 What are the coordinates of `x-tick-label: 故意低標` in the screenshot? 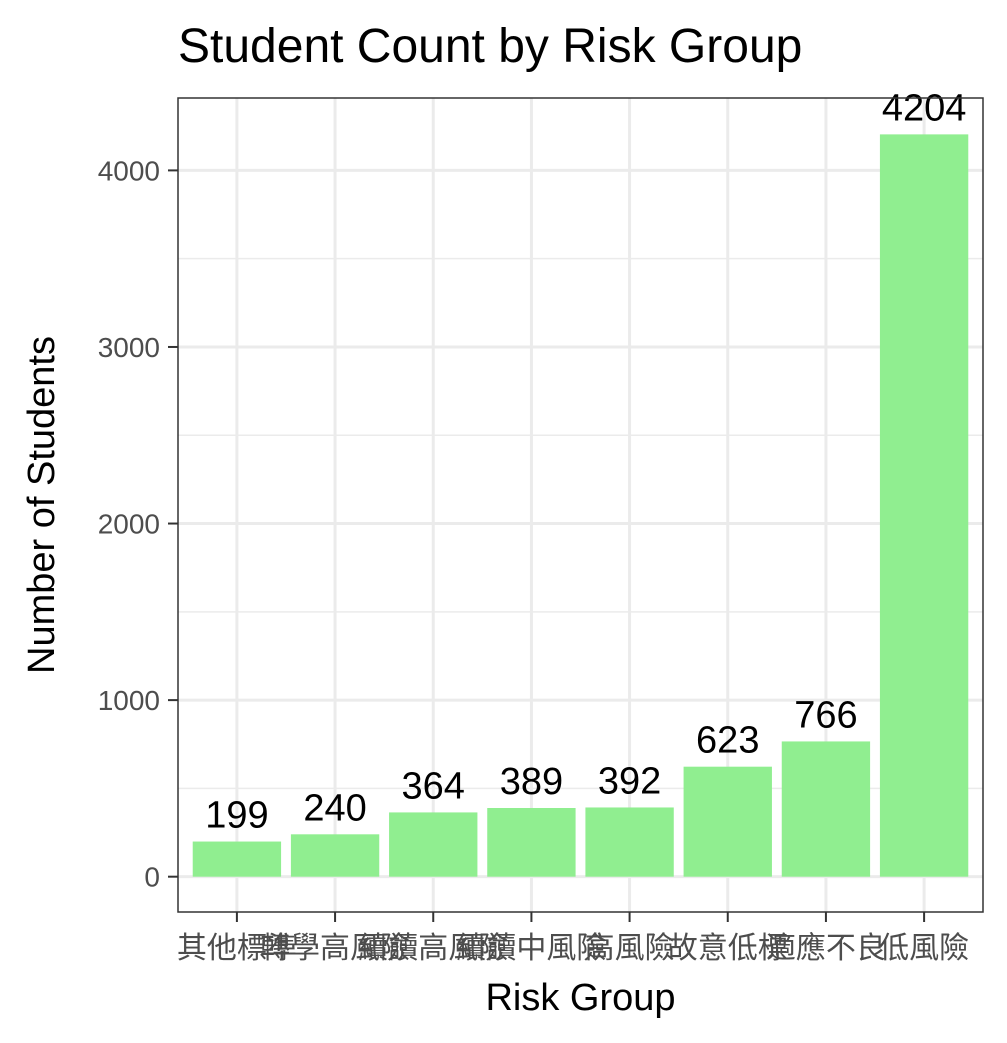 It's located at (728, 948).